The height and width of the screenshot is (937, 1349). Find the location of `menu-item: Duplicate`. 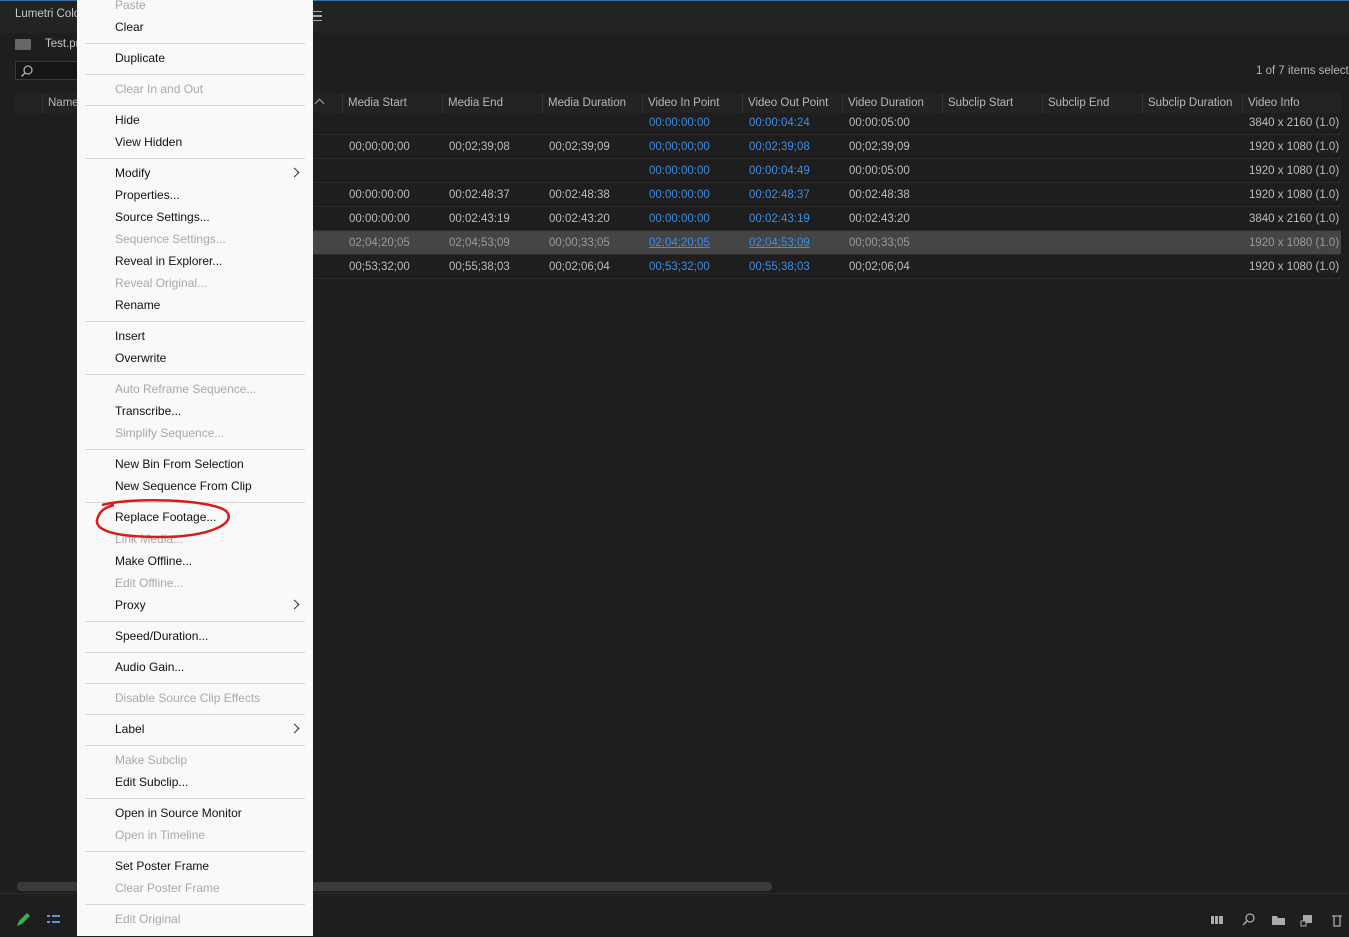

menu-item: Duplicate is located at coordinates (140, 58).